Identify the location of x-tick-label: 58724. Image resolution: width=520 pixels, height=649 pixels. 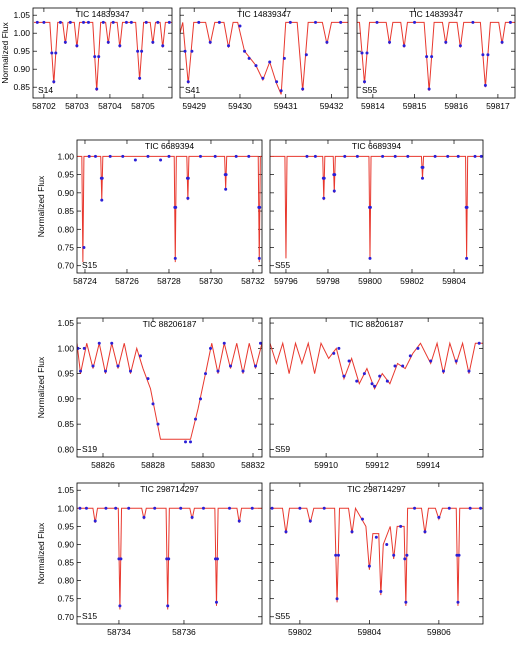
(85, 281).